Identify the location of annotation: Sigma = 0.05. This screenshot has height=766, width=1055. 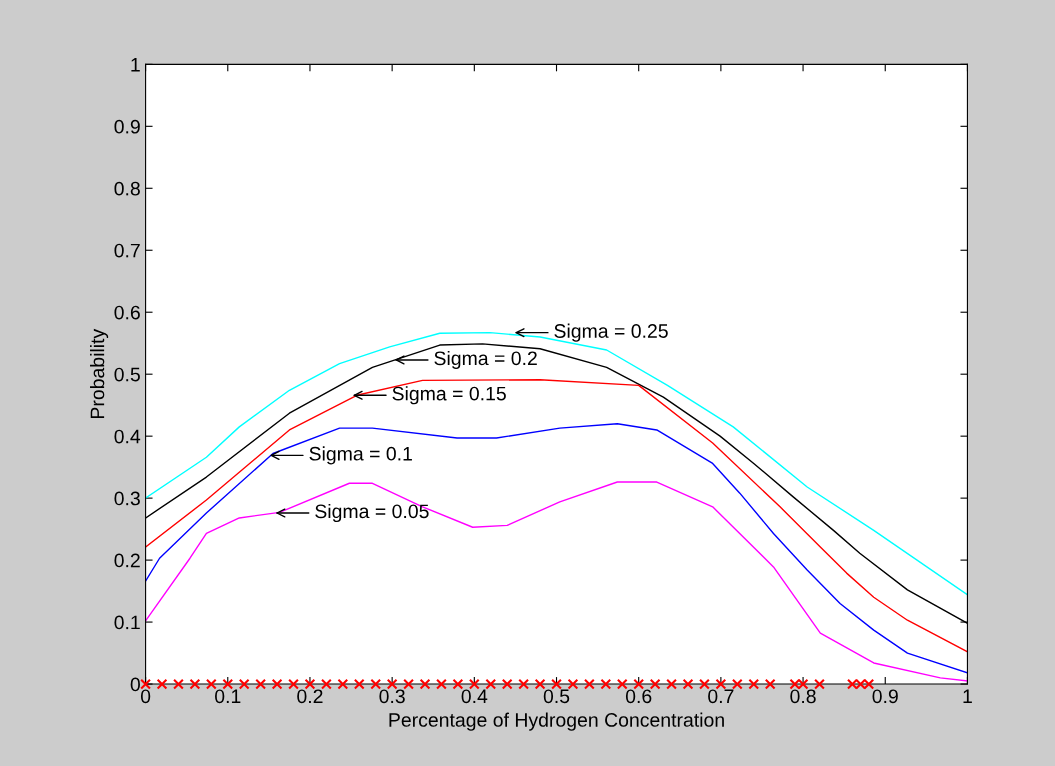
(372, 513).